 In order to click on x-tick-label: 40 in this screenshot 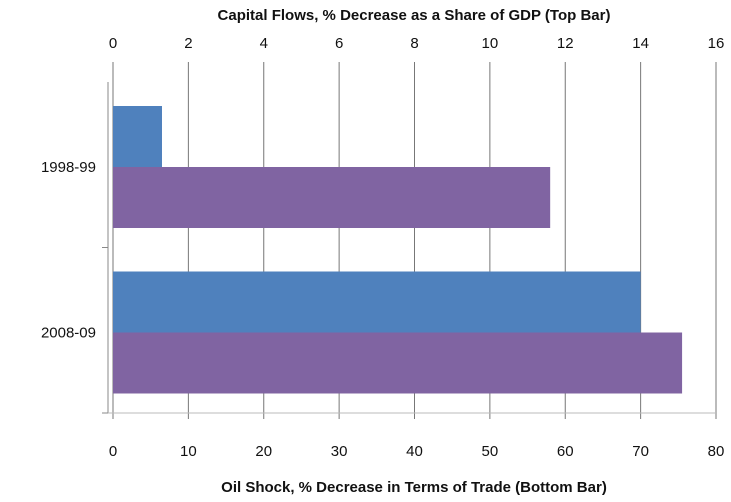, I will do `click(414, 451)`.